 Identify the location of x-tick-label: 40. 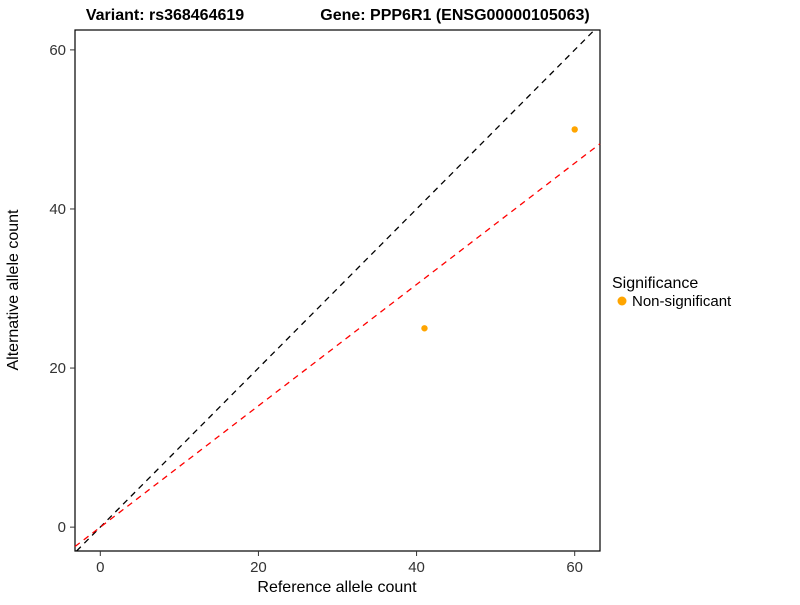
(416, 567).